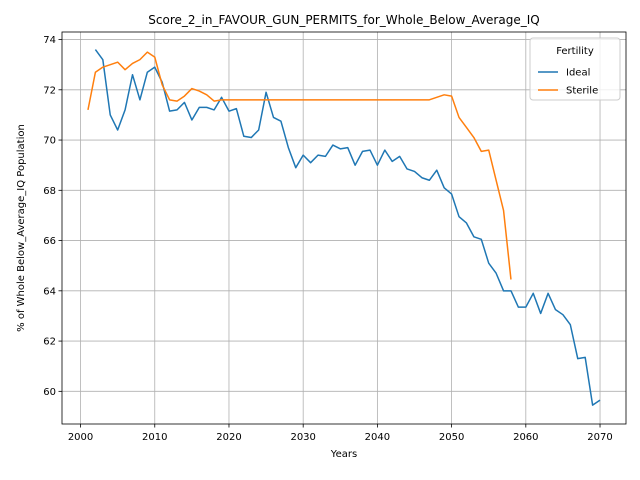 The height and width of the screenshot is (480, 640). What do you see at coordinates (568, 82) in the screenshot?
I see `legend-items: Ideal Sterile` at bounding box center [568, 82].